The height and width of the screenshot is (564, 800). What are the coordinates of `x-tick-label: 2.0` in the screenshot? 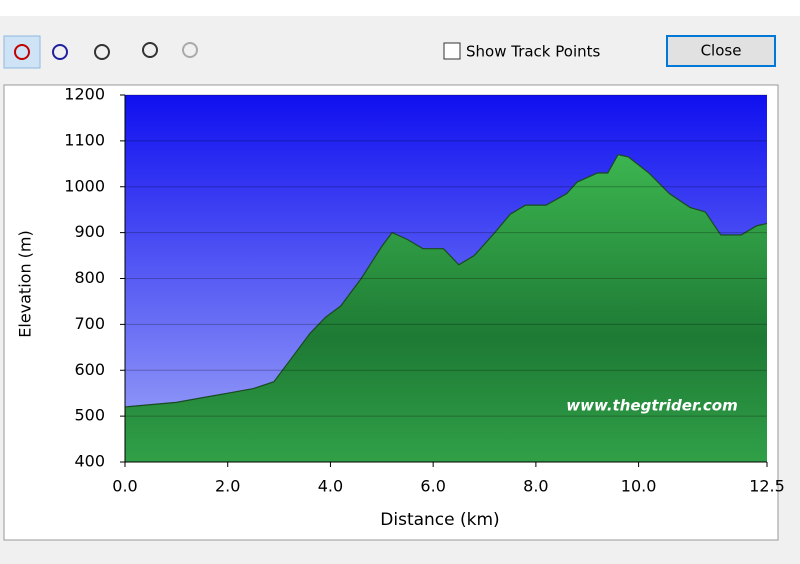 It's located at (227, 486).